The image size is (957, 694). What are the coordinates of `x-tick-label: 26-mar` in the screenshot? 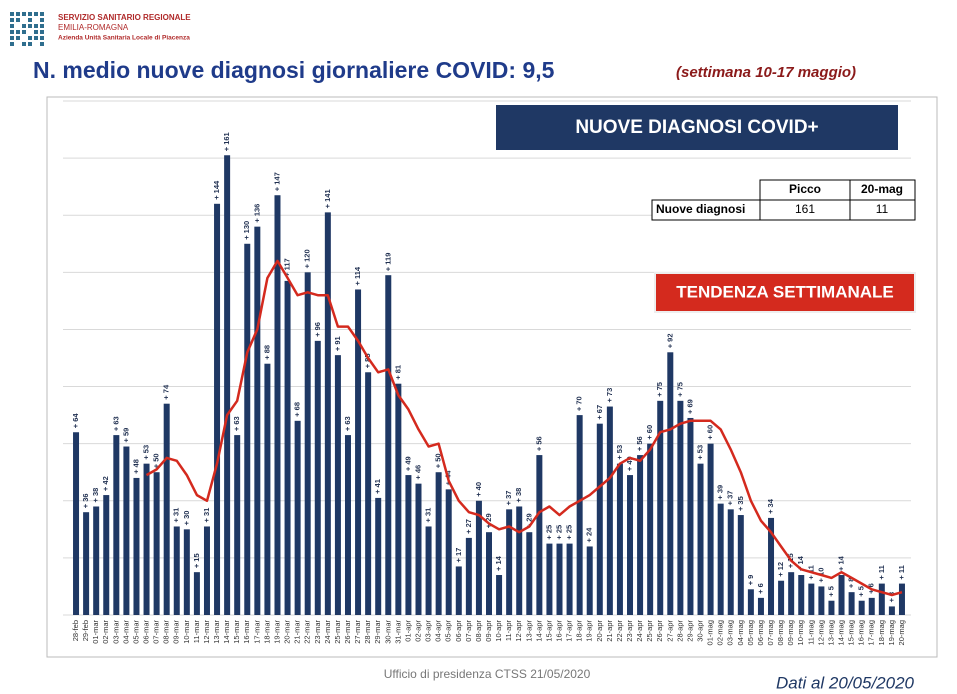 It's located at (347, 632).